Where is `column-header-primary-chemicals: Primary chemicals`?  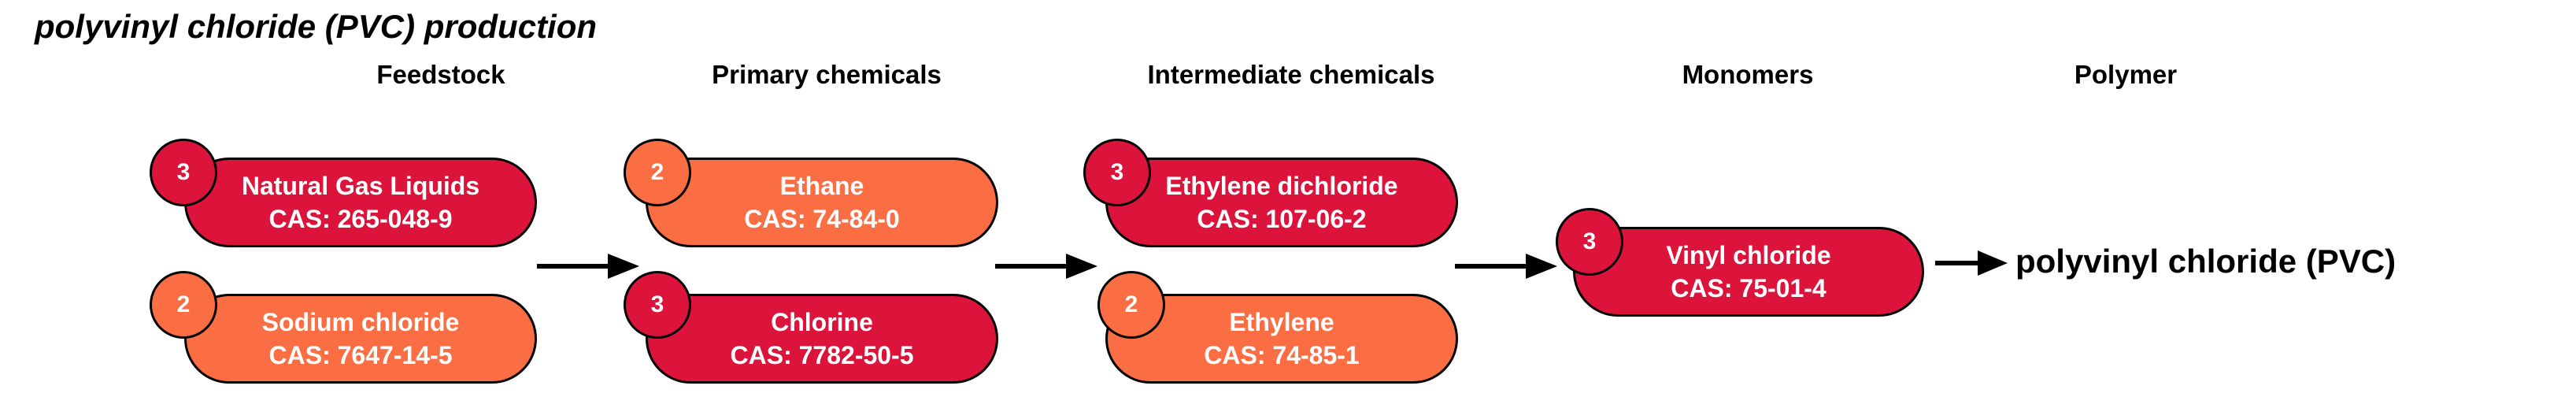 column-header-primary-chemicals: Primary chemicals is located at coordinates (827, 74).